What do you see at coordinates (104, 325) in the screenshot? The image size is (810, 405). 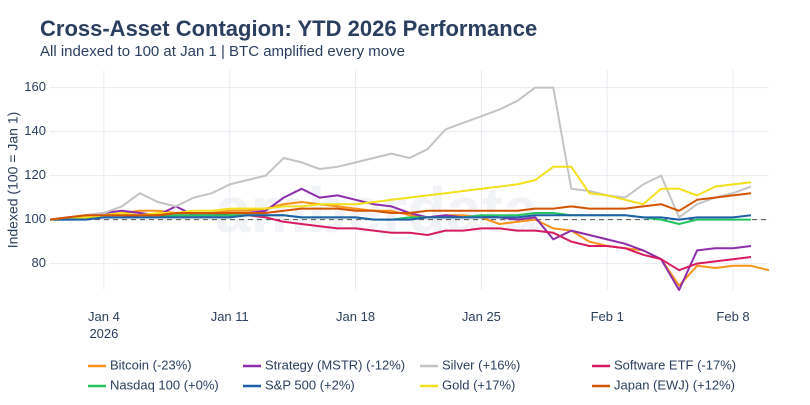 I see `x-tick-label: Jan 4 2026` at bounding box center [104, 325].